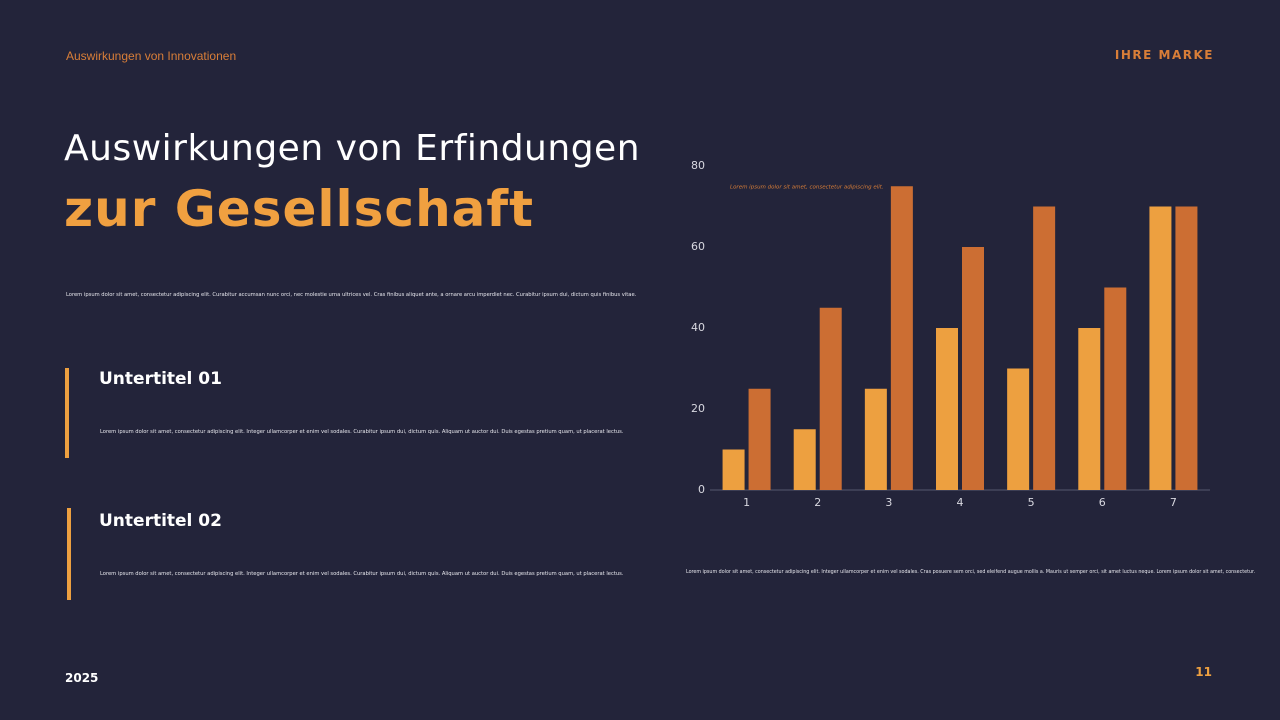 This screenshot has height=720, width=1280. I want to click on subtitle: Untertitel 02, so click(160, 521).